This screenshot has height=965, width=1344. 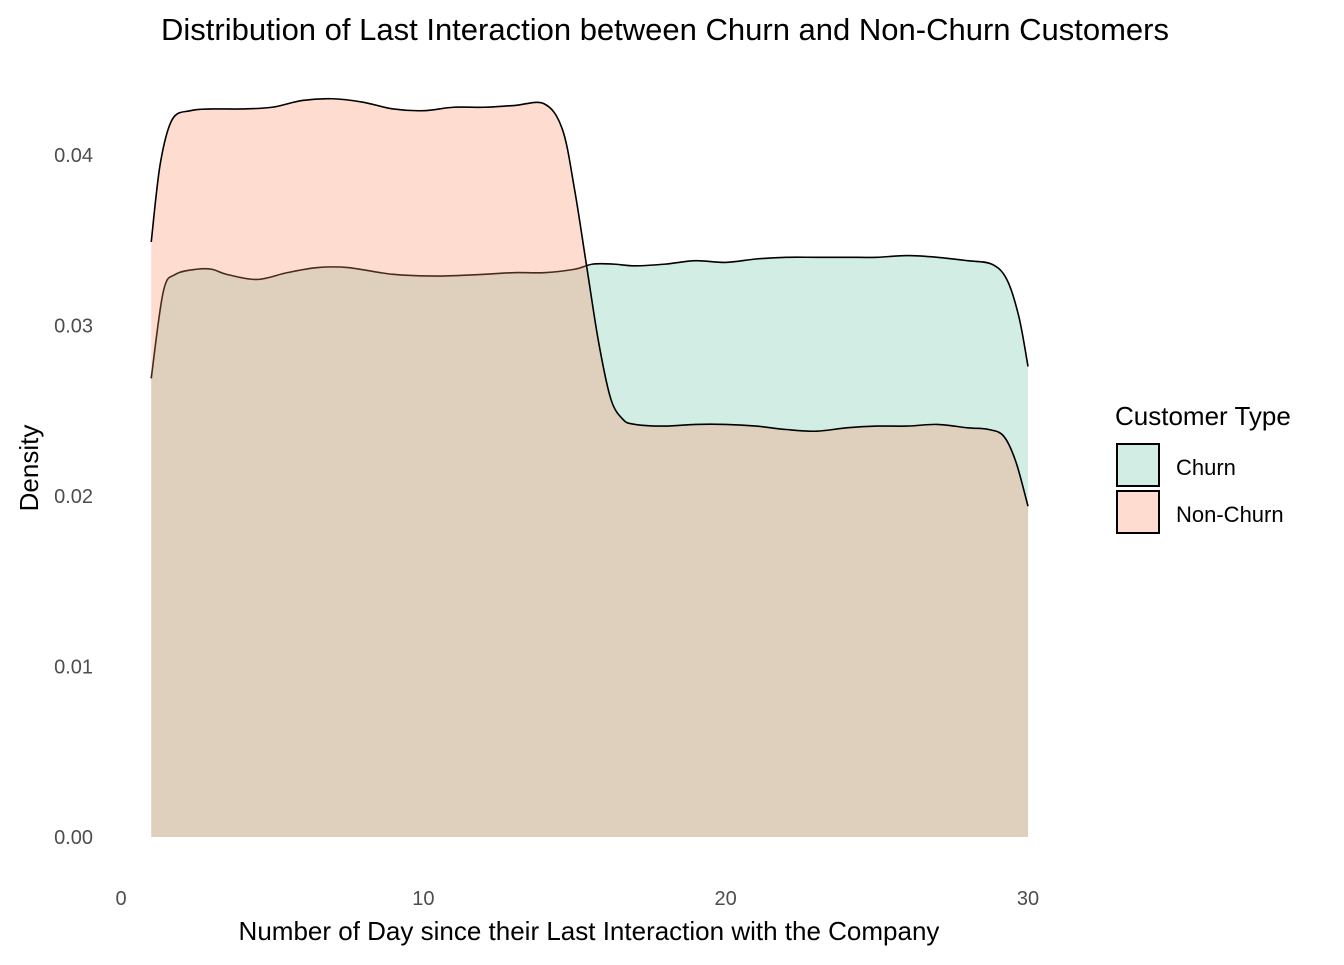 What do you see at coordinates (29, 468) in the screenshot?
I see `y-axis-label: Density` at bounding box center [29, 468].